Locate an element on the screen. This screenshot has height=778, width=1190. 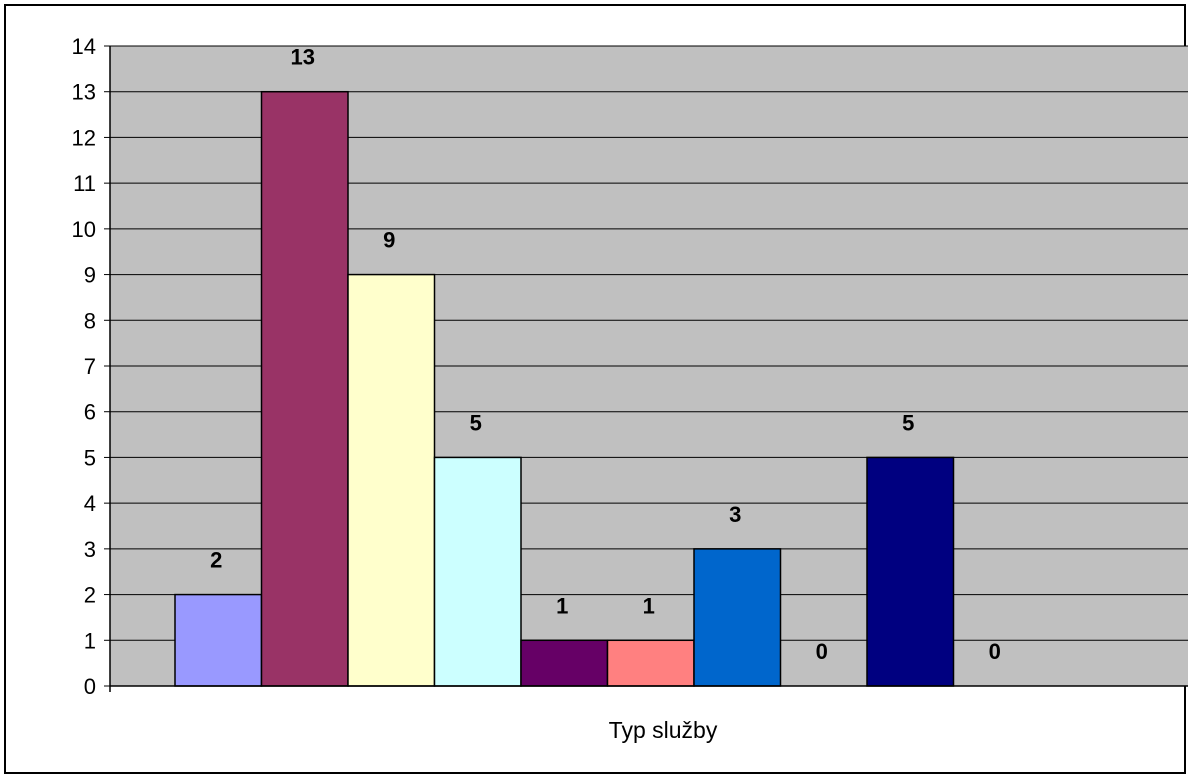
y-tick-label: 0 is located at coordinates (90, 686).